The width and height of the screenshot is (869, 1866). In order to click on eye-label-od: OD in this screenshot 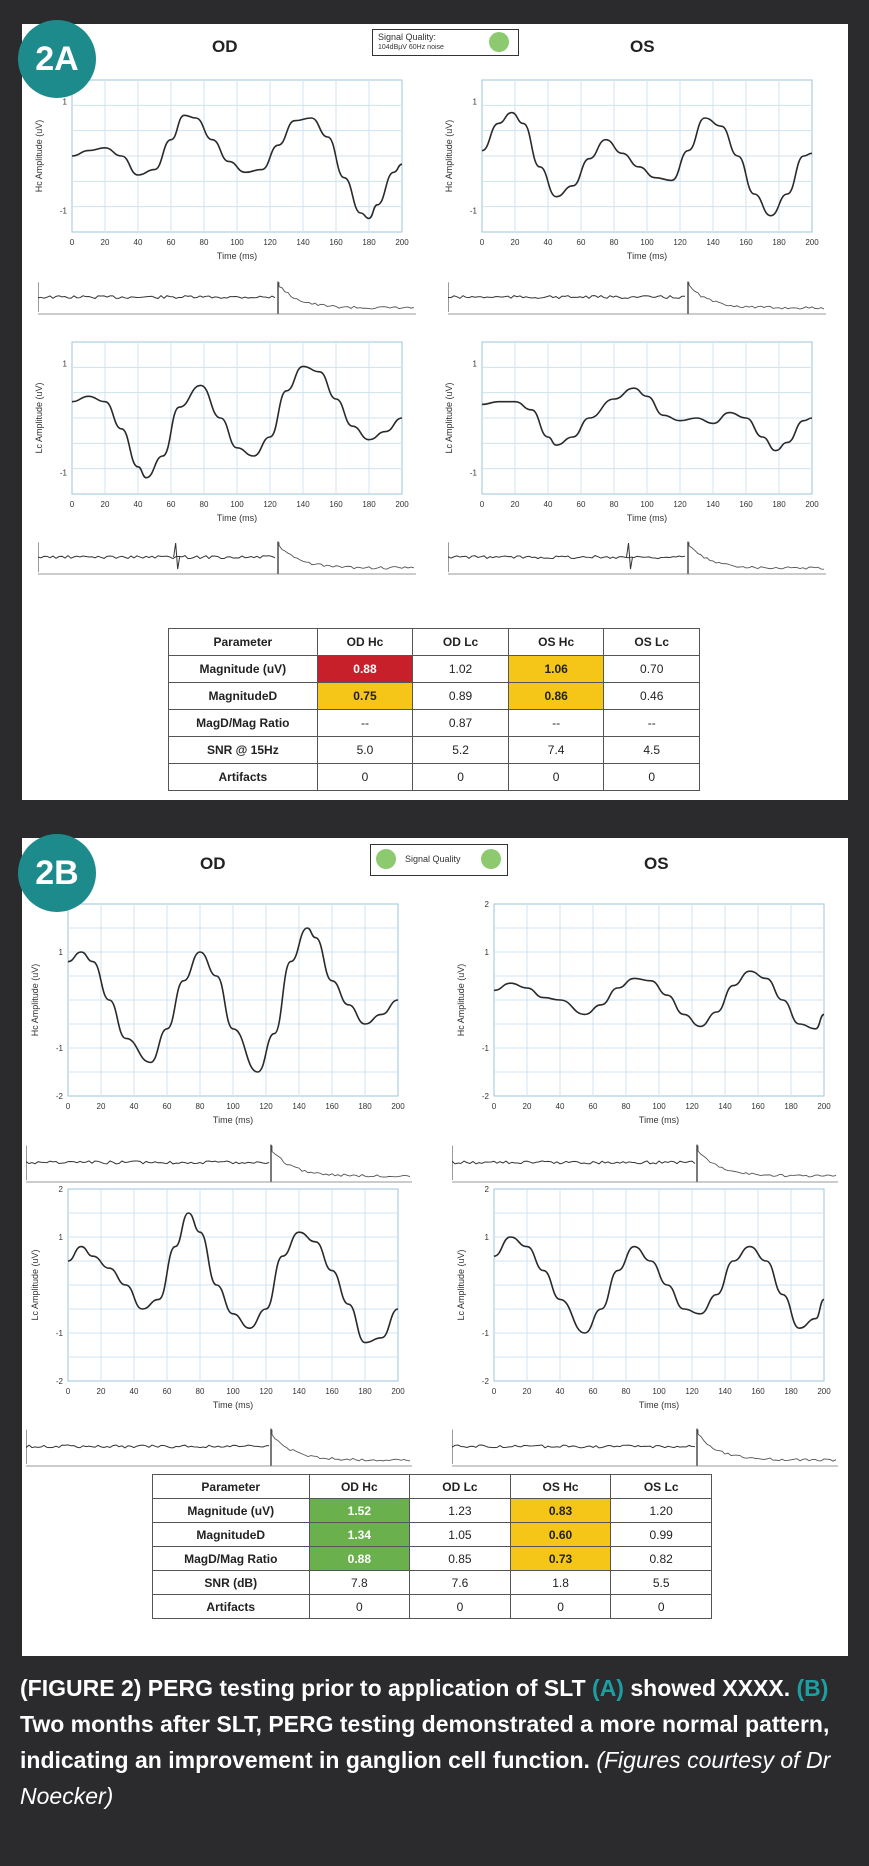, I will do `click(213, 863)`.